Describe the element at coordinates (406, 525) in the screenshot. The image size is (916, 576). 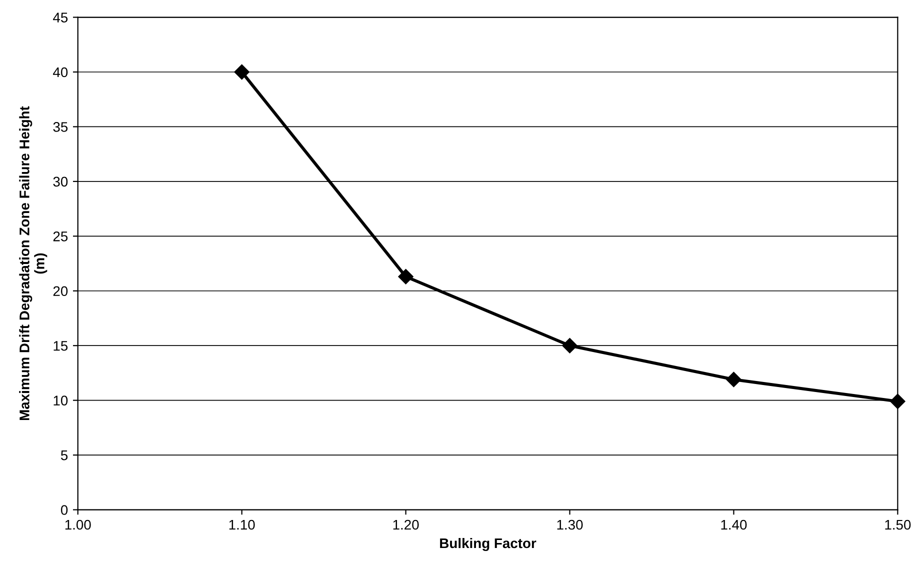
I see `x-tick-label: 1.20` at that location.